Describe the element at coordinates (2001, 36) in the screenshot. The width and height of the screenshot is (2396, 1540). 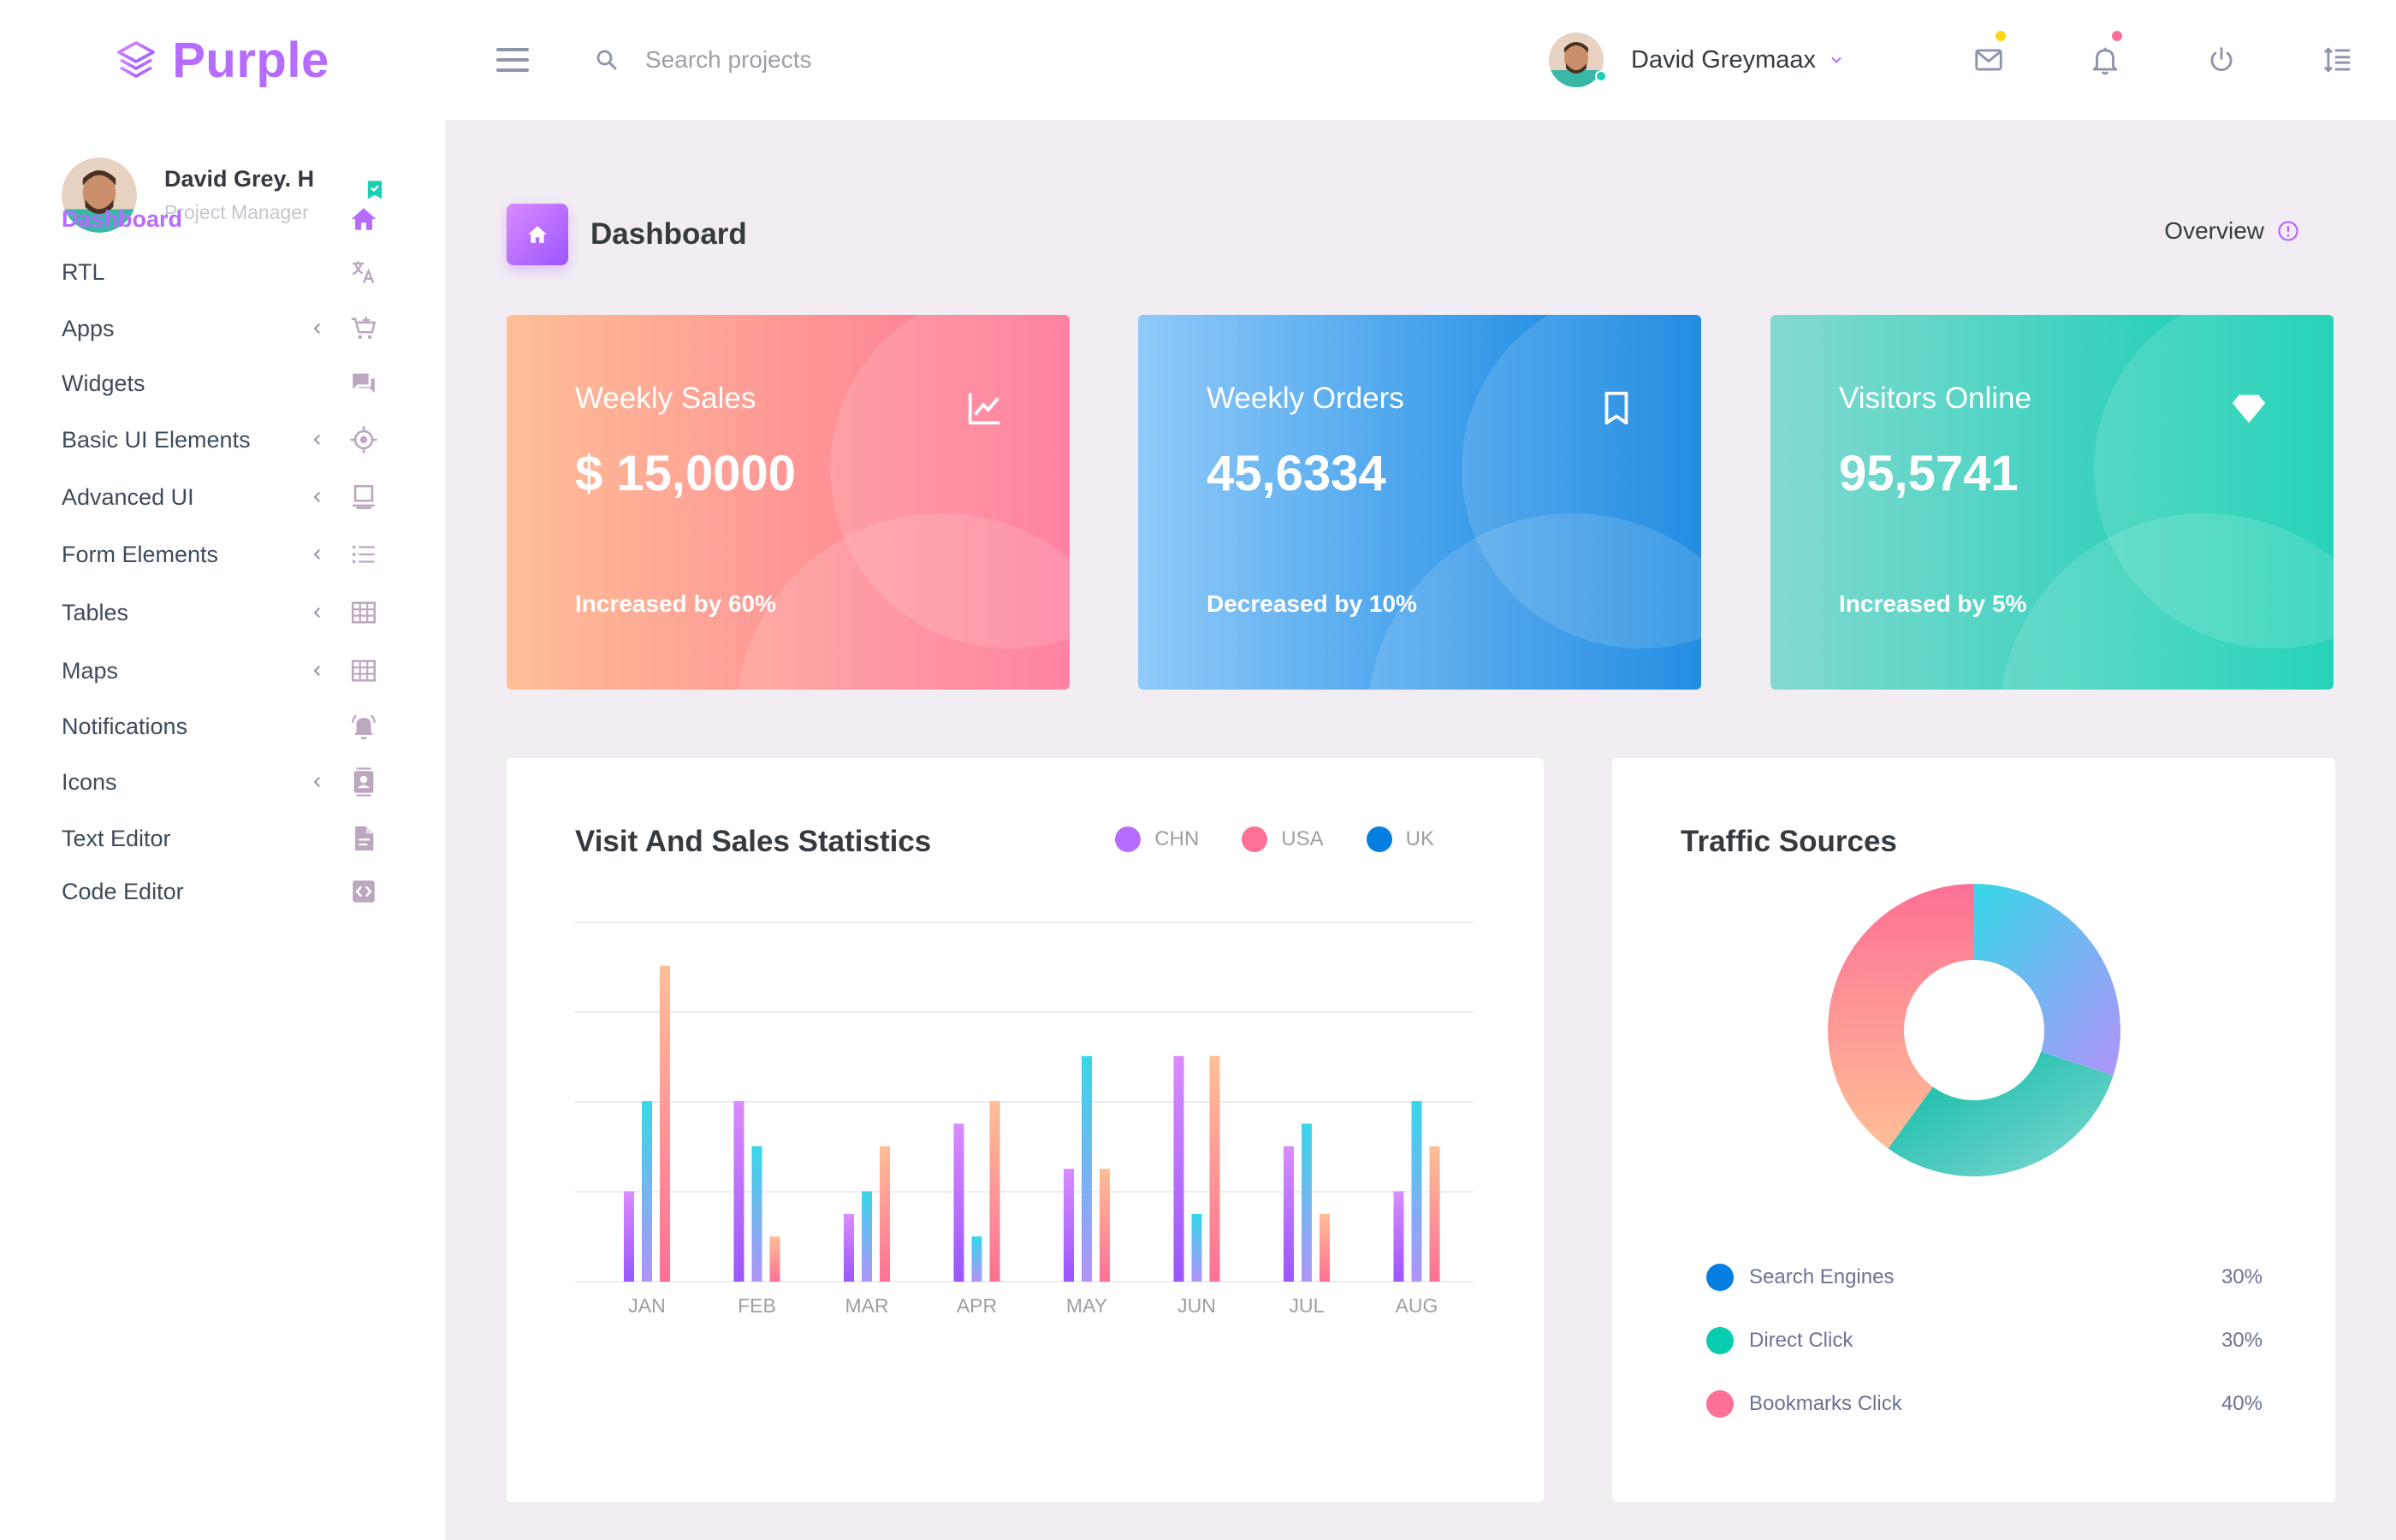
I see `messages-badge` at that location.